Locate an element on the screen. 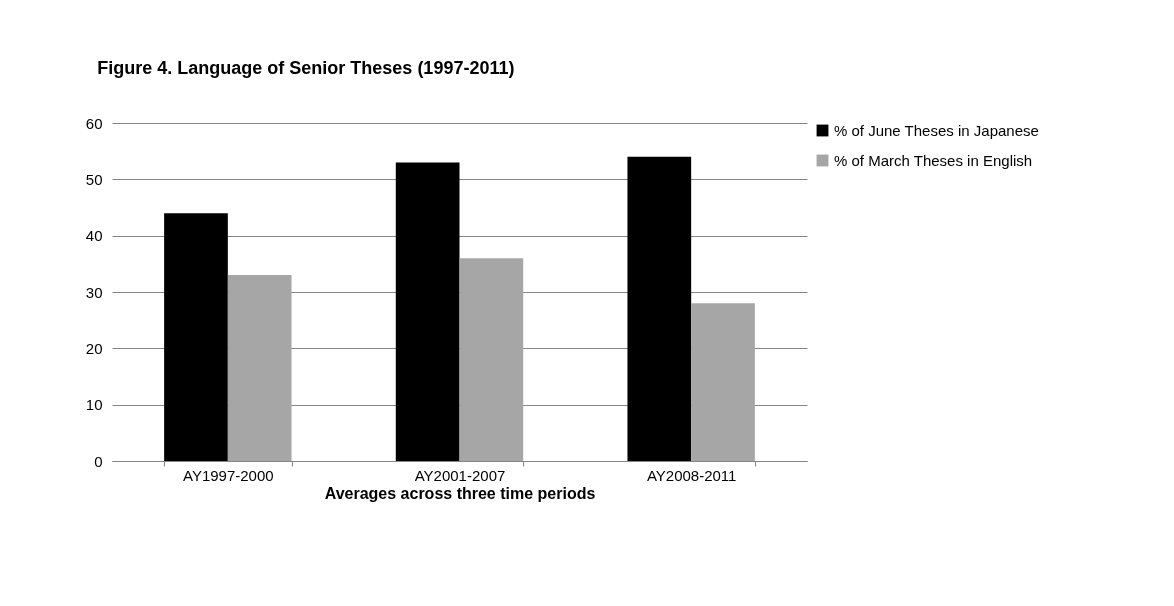  y-tick-label: 20 is located at coordinates (94, 348).